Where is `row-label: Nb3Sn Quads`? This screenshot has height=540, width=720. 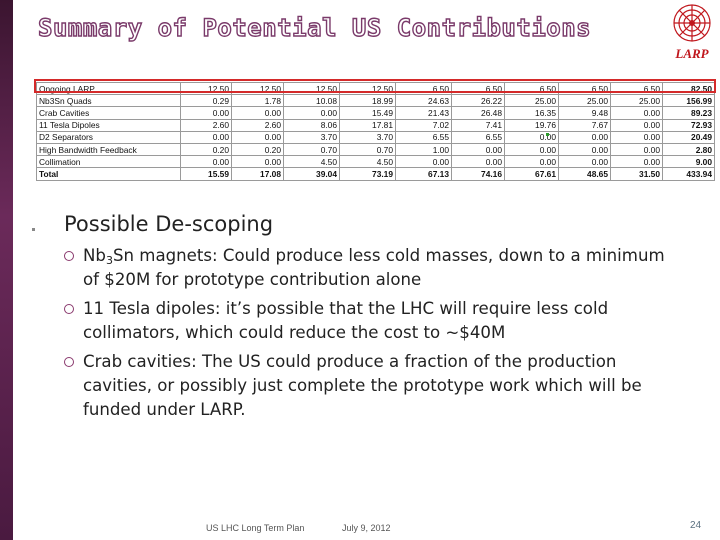 row-label: Nb3Sn Quads is located at coordinates (108, 101).